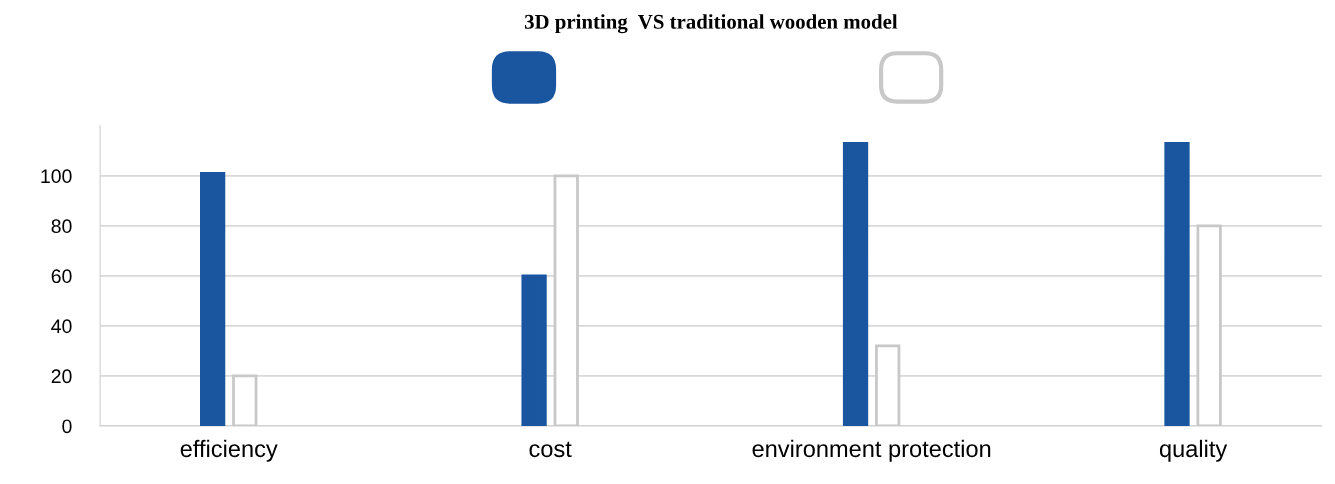 This screenshot has height=484, width=1335. What do you see at coordinates (56, 176) in the screenshot?
I see `y-tick-label: 100` at bounding box center [56, 176].